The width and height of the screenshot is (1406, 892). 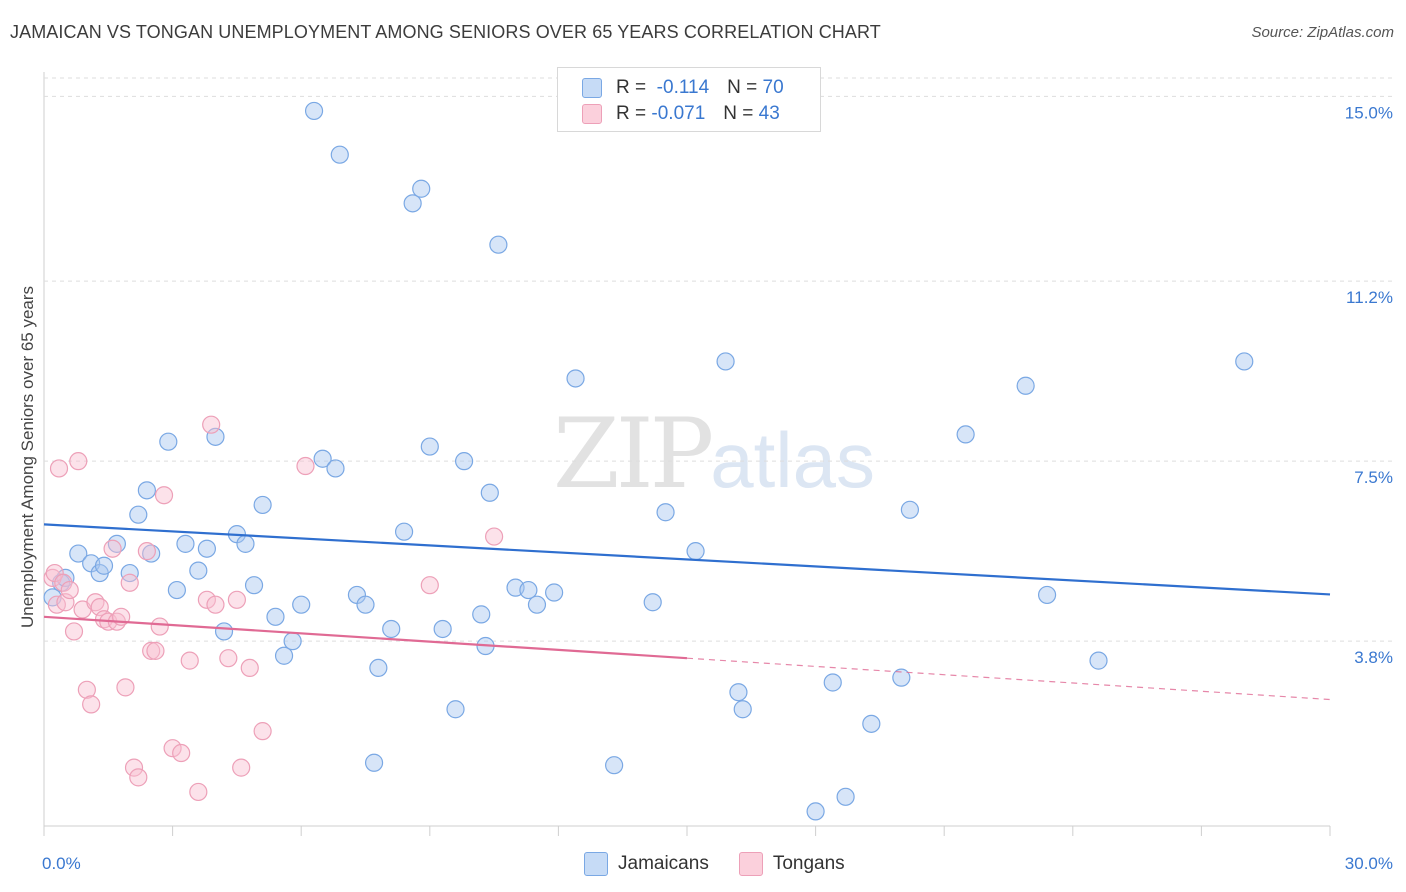 I want to click on tongans-swatch, so click(x=592, y=114).